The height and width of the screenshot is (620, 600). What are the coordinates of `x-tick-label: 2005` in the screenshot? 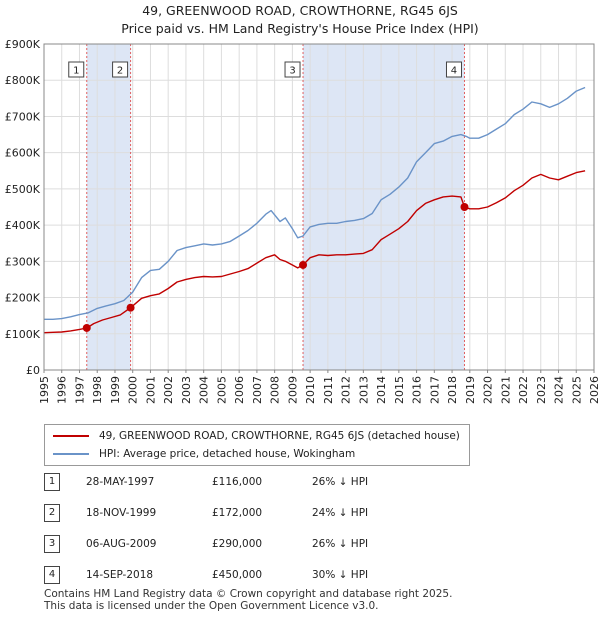 It's located at (221, 390).